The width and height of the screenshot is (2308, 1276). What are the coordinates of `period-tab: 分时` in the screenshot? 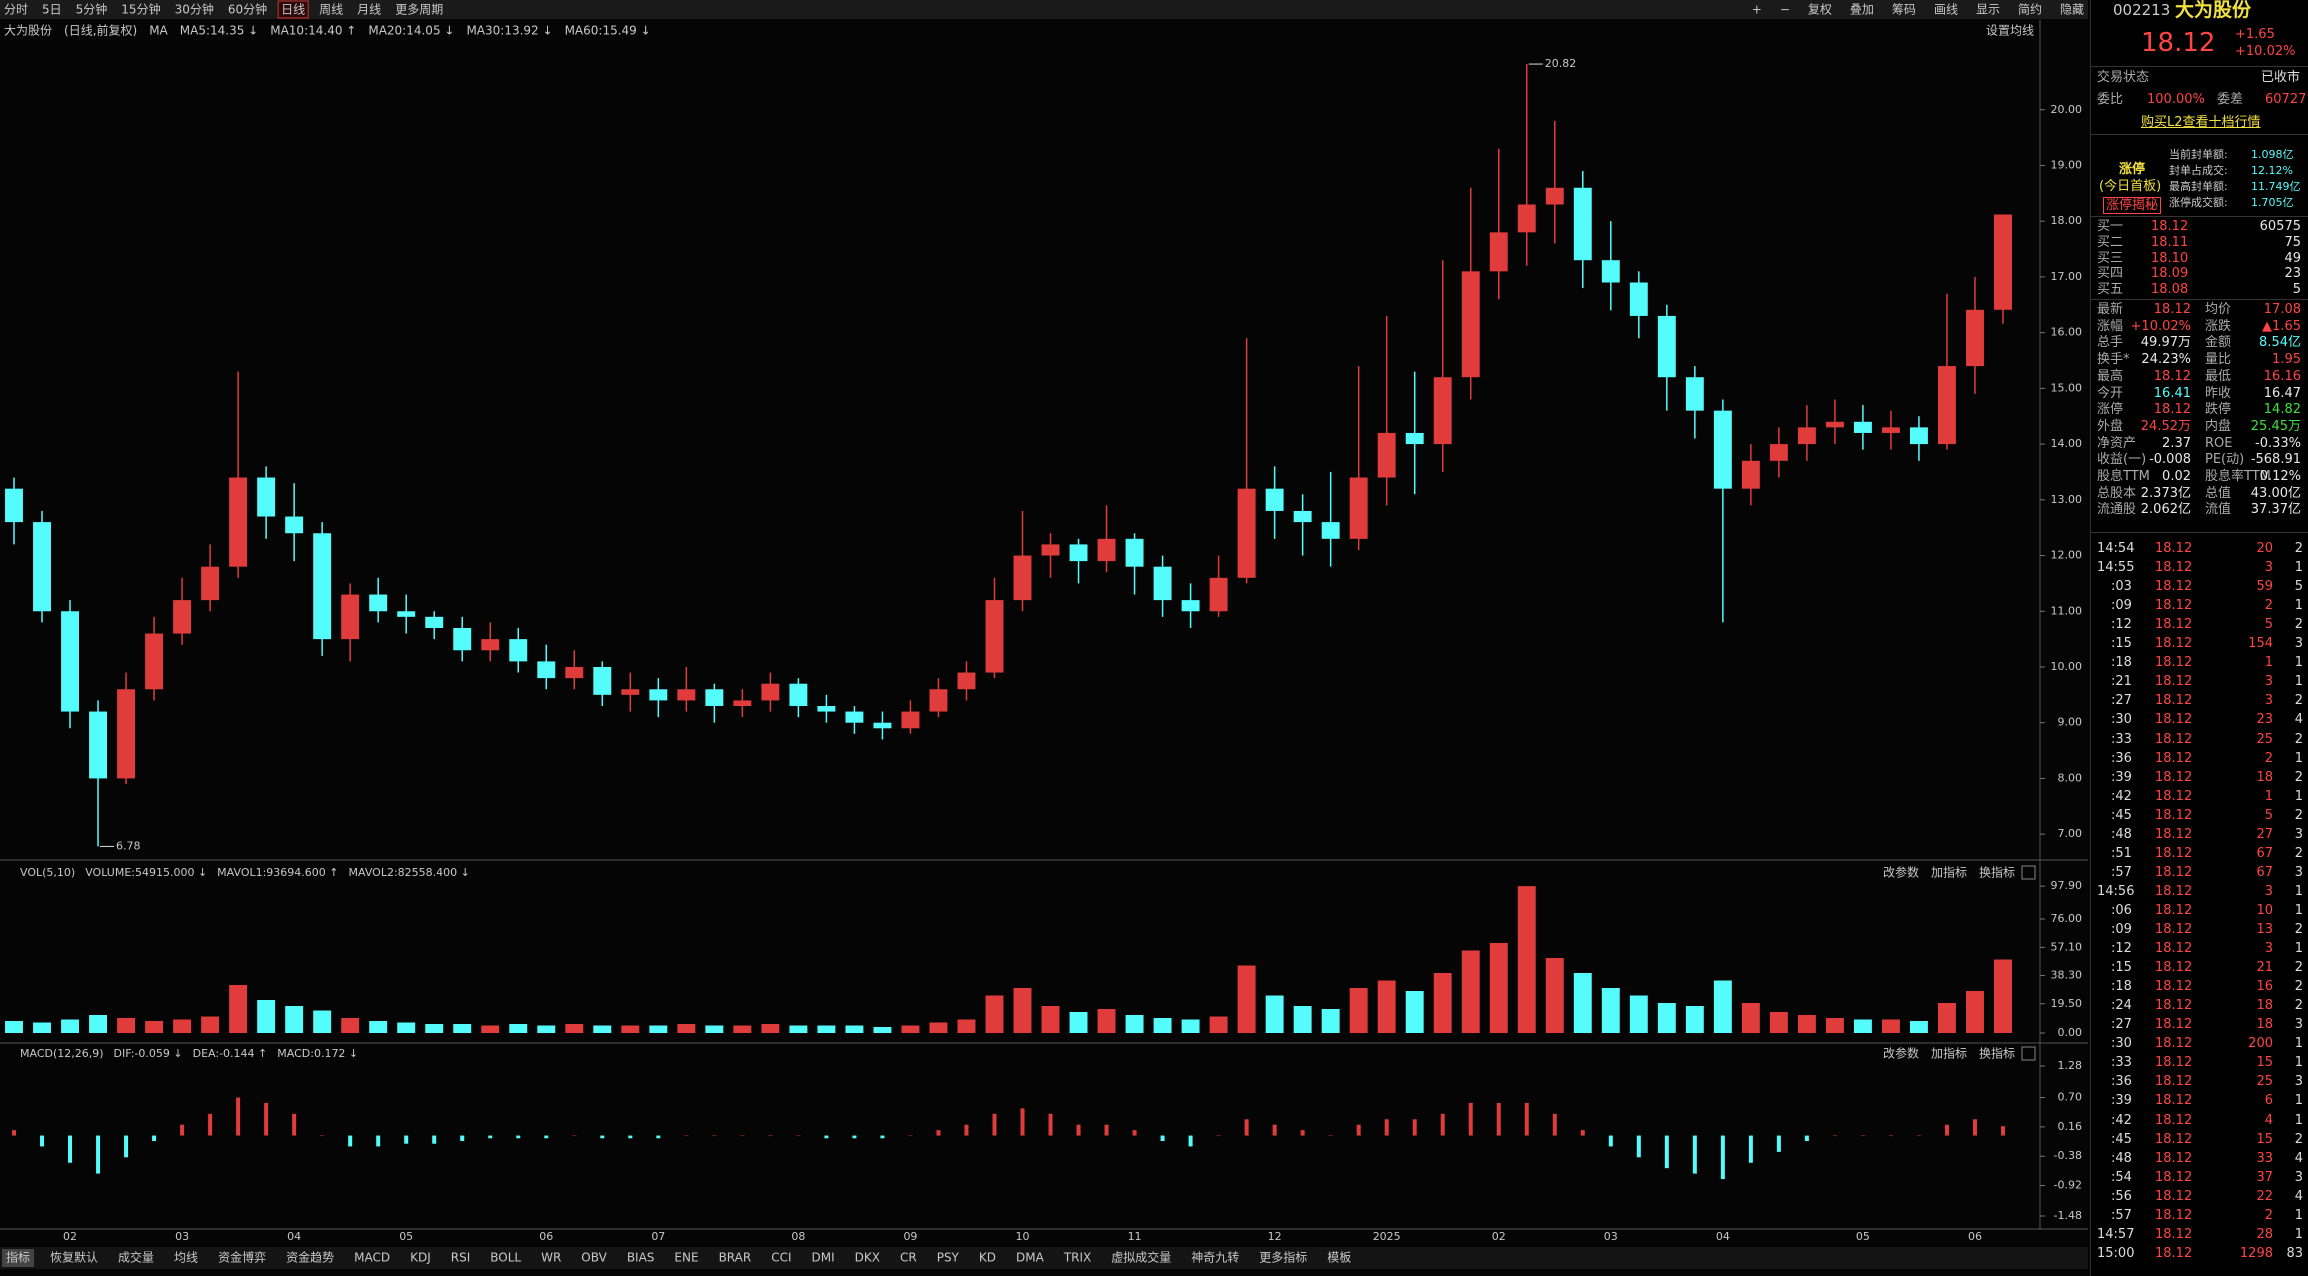 It's located at (16, 10).